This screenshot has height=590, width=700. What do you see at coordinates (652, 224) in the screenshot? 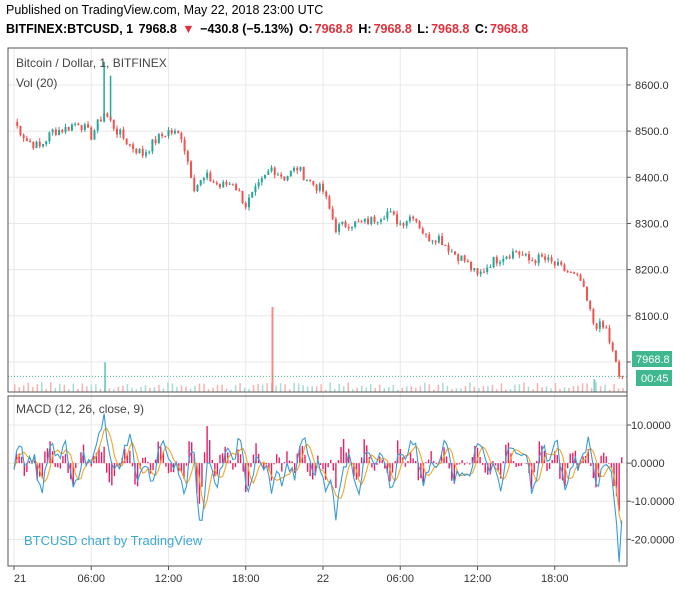
I see `price-tick-label: 8300.0` at bounding box center [652, 224].